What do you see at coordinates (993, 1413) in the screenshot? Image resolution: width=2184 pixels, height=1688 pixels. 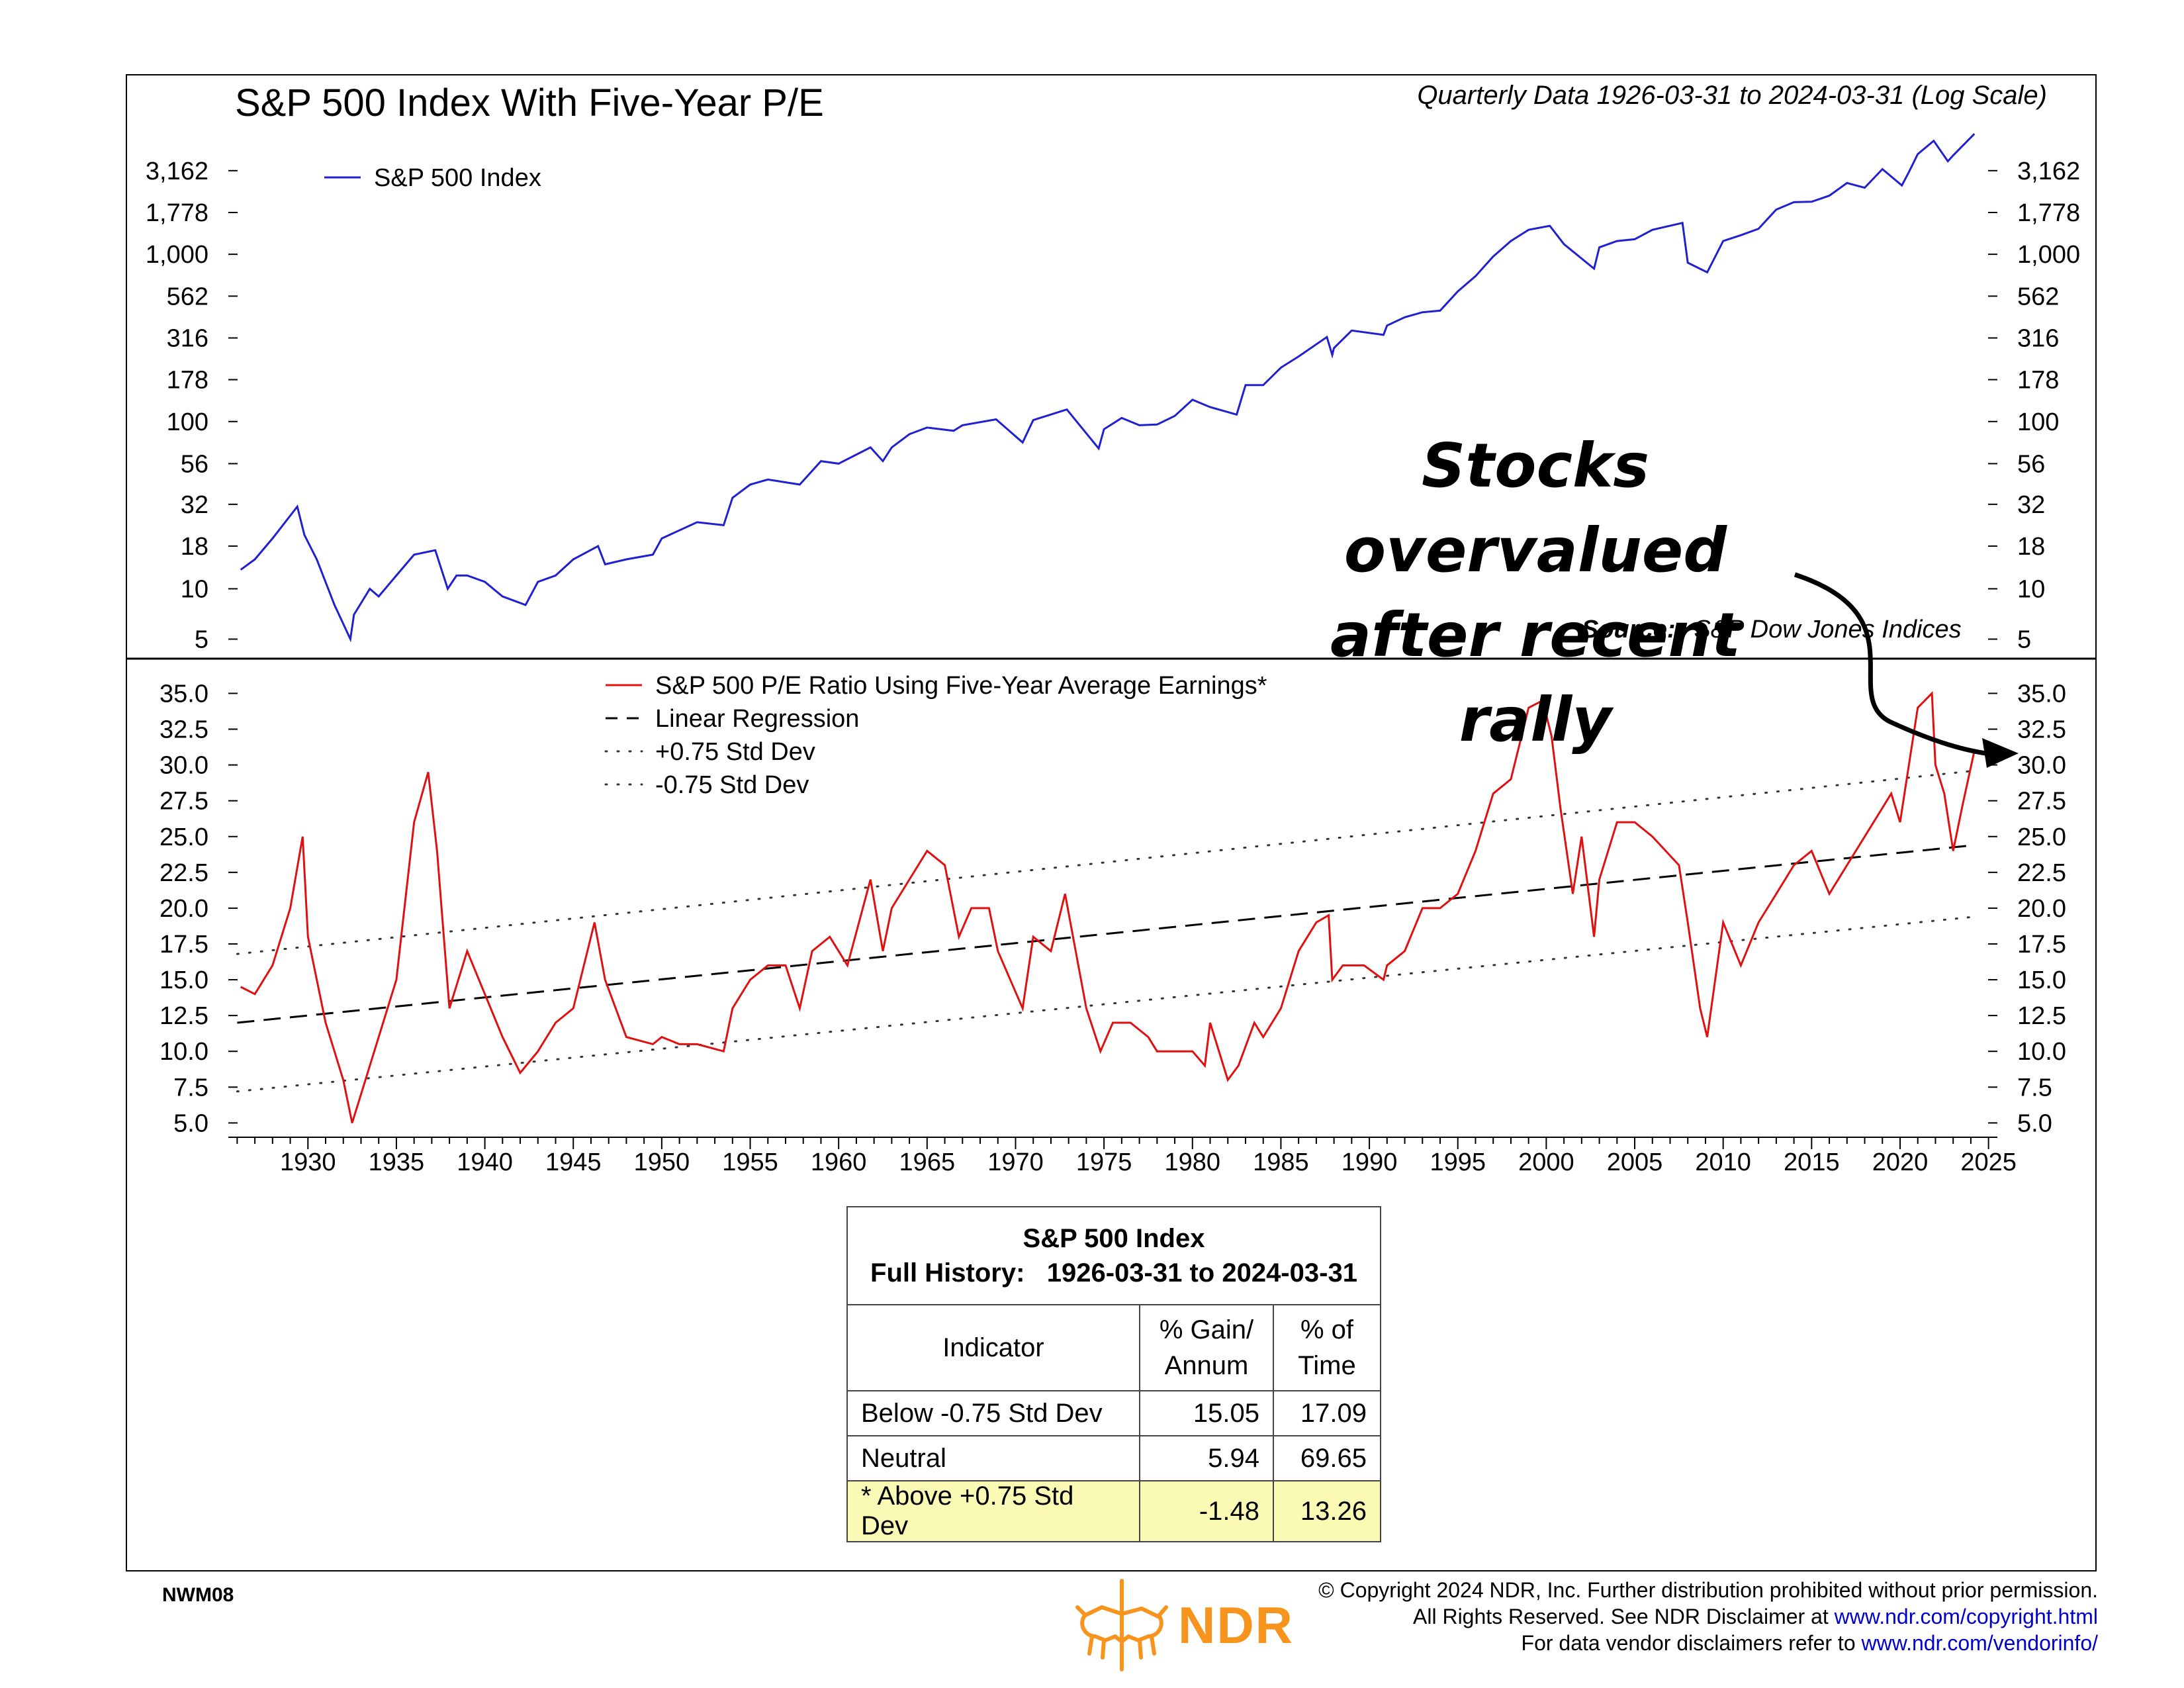 I see `row-indicator: Below -0.75 Std Dev` at bounding box center [993, 1413].